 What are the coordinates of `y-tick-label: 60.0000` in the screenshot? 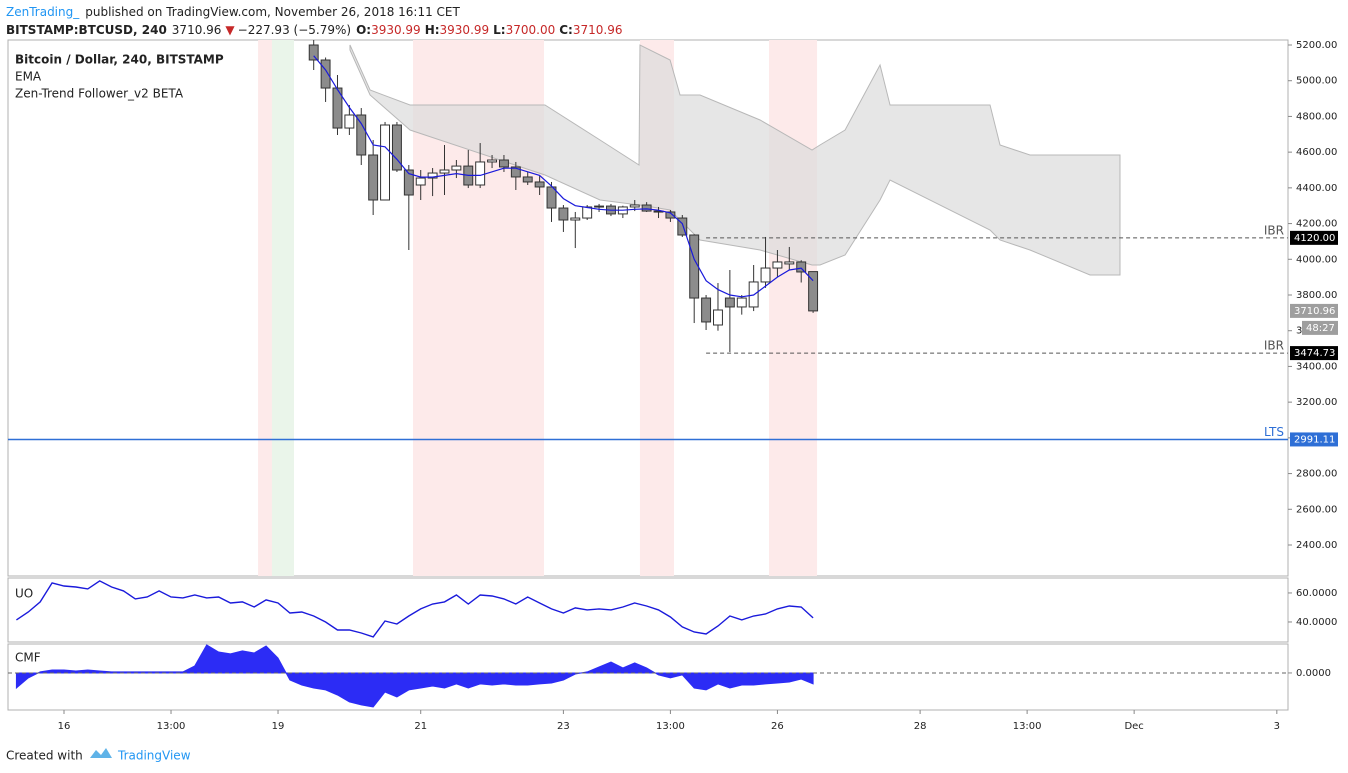 It's located at (1316, 593).